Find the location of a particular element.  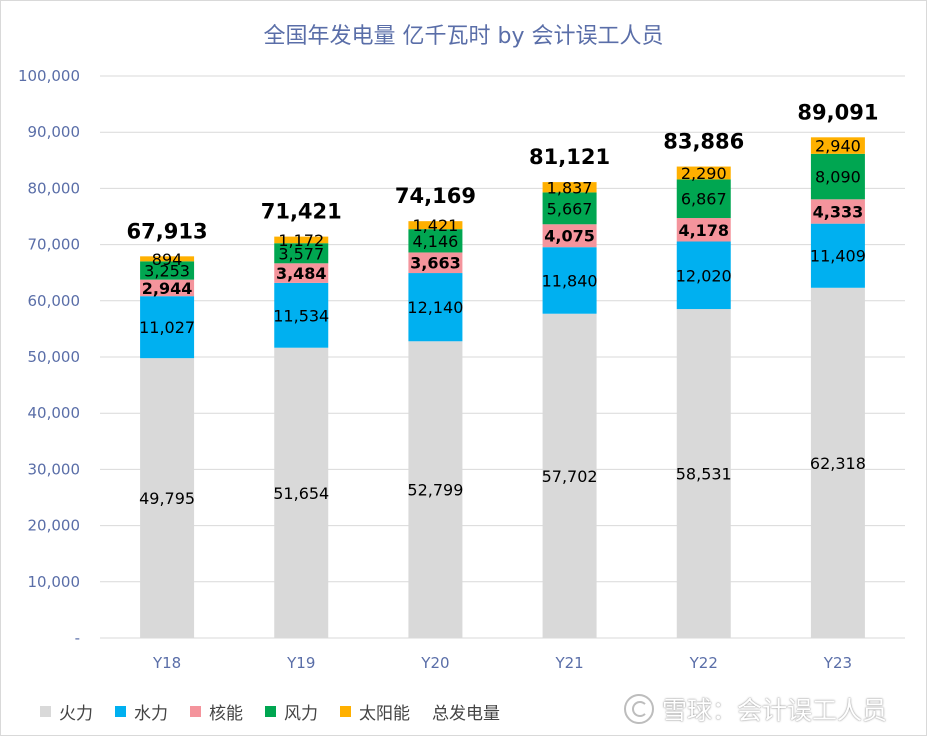

y-tick-label: 50,000 is located at coordinates (54, 357).